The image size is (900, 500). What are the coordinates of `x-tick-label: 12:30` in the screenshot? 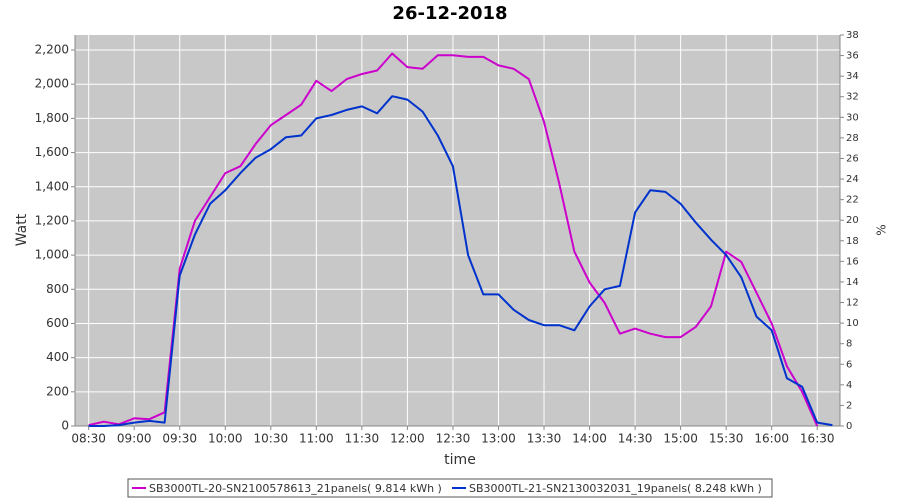 It's located at (453, 439).